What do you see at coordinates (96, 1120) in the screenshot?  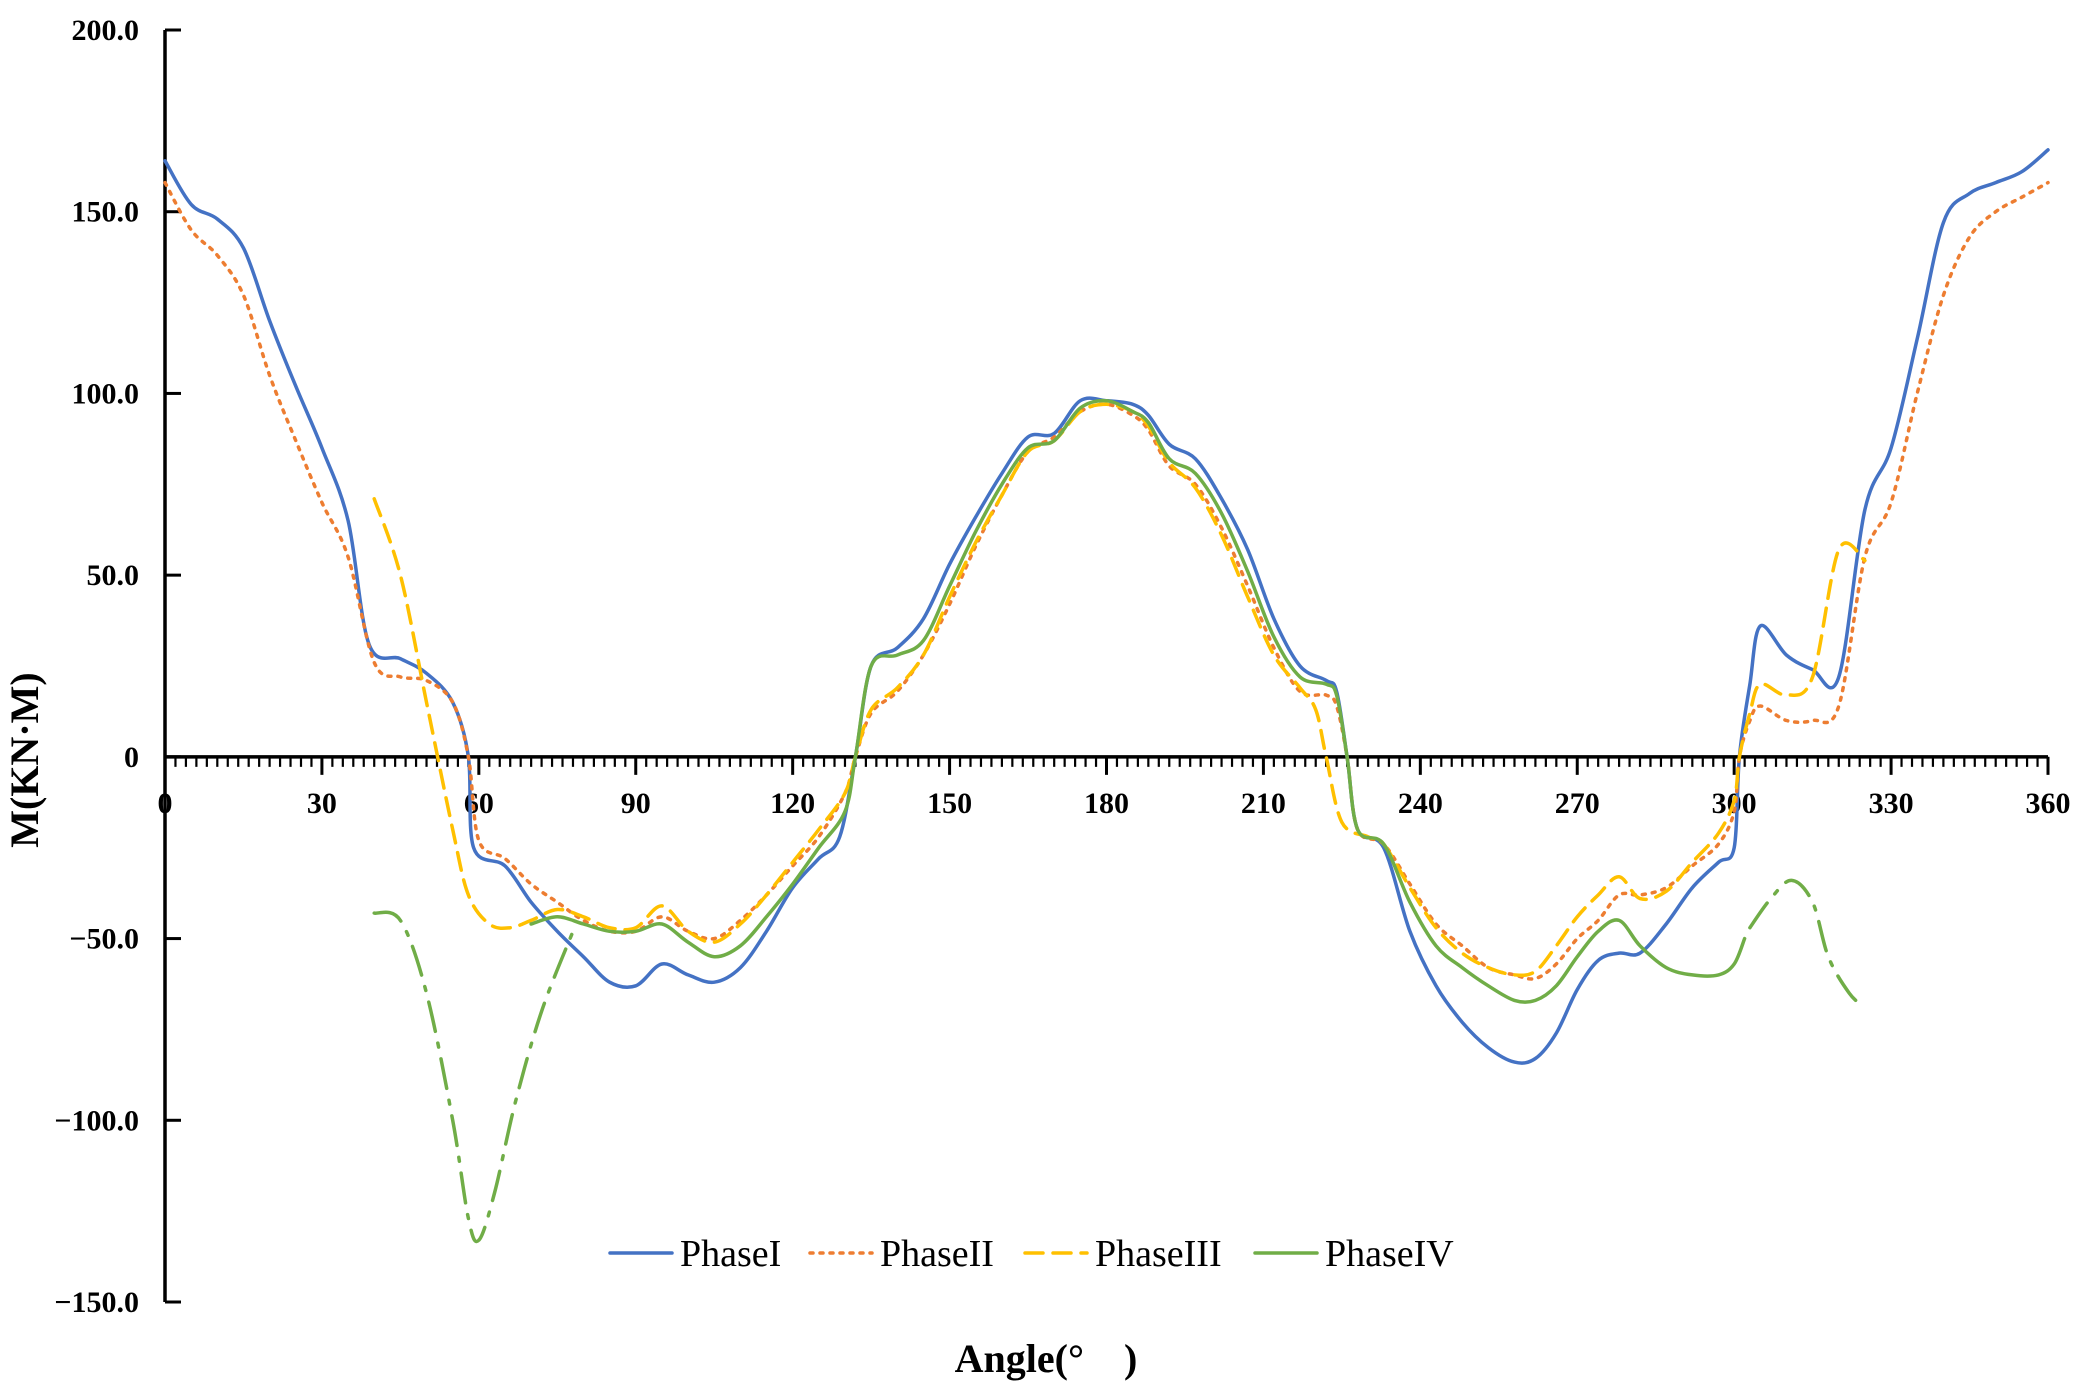 I see `y-tick-label: −100.0` at bounding box center [96, 1120].